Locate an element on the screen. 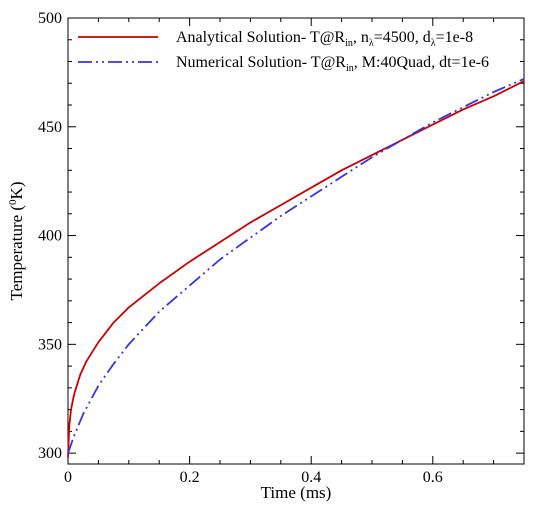 The width and height of the screenshot is (538, 507). y-tick-label: 450 is located at coordinates (50, 127).